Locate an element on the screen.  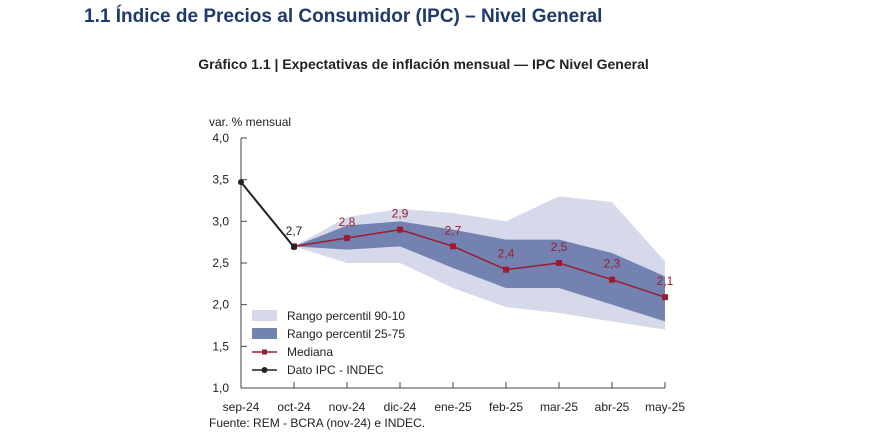
data-label: 2,8 is located at coordinates (347, 222).